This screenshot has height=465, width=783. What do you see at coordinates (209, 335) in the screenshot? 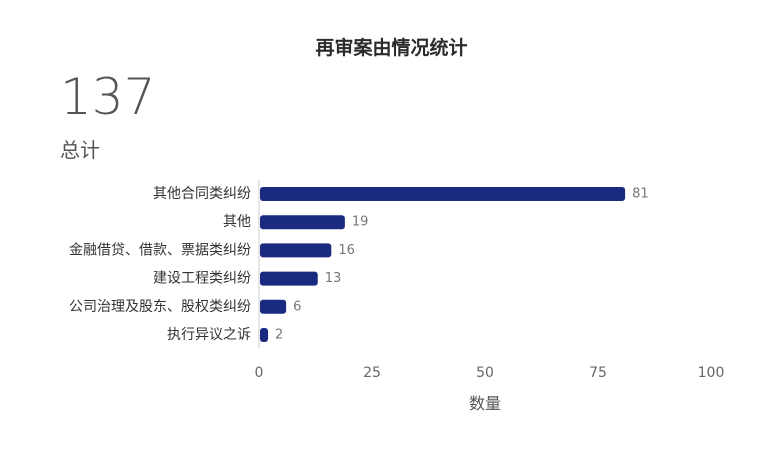
I see `category-label: 执行异议之诉` at bounding box center [209, 335].